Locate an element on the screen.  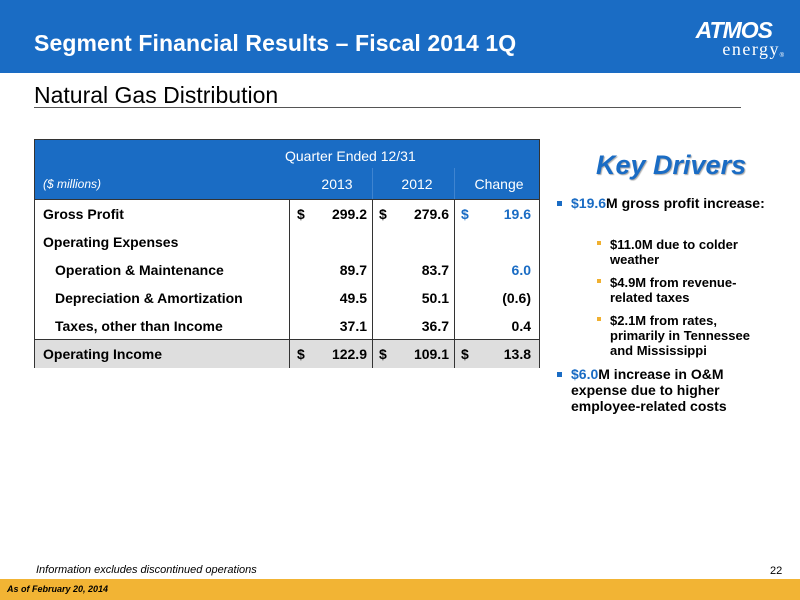
key-driver-subitem: $11.0M due to colder weather is located at coordinates (674, 252).